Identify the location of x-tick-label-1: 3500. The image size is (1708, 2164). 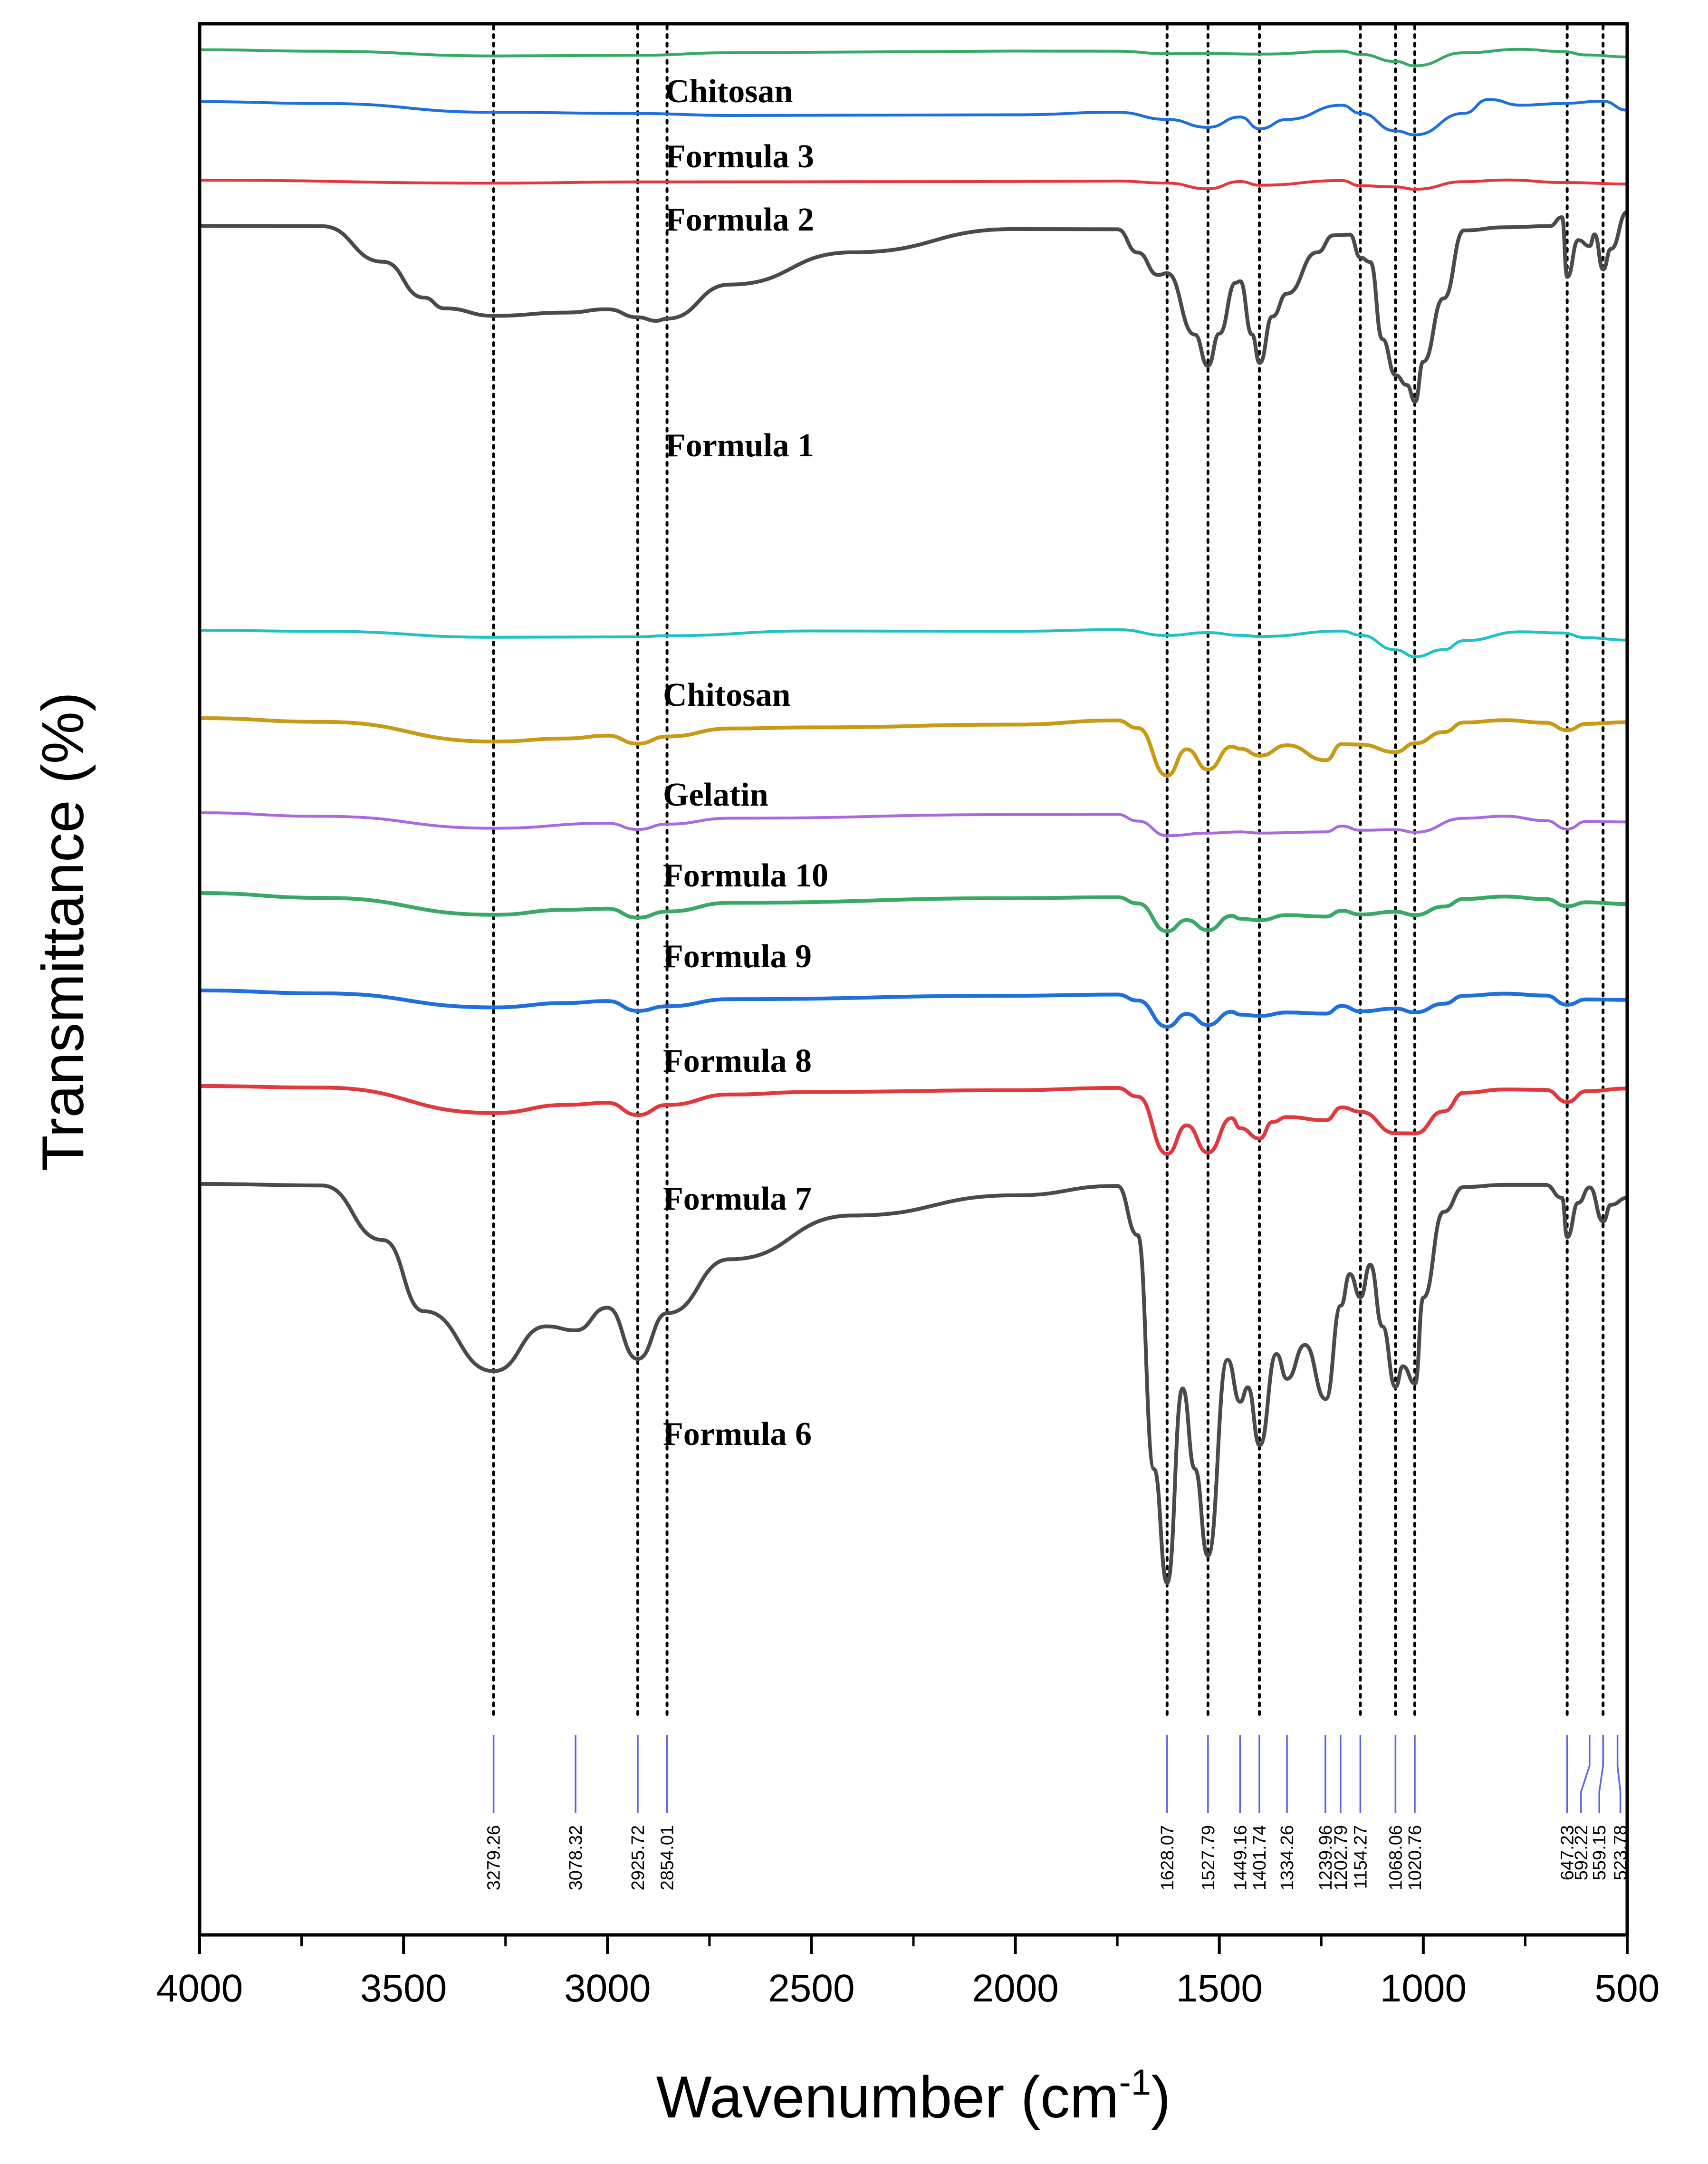
(403, 1988).